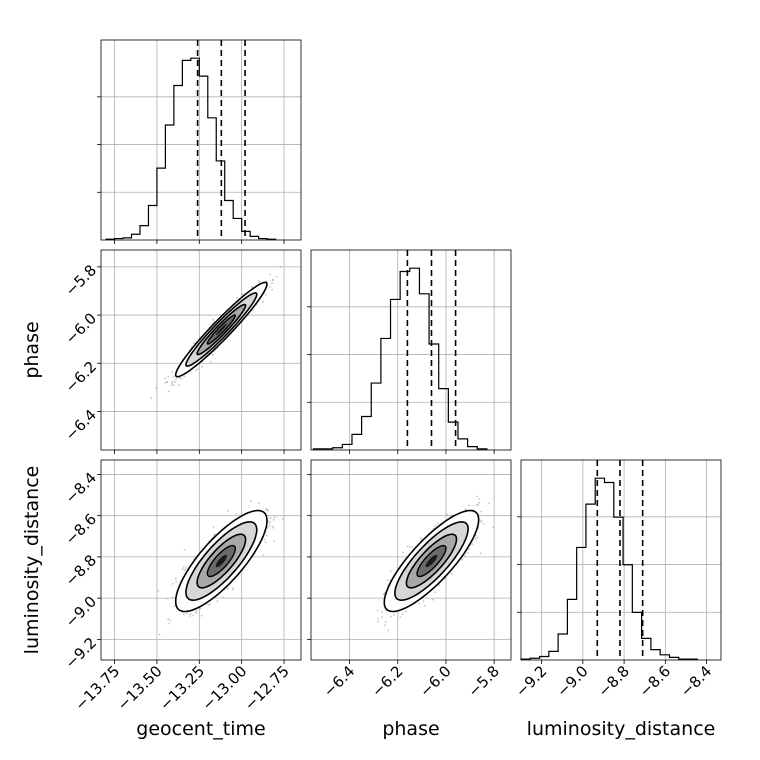 This screenshot has height=760, width=760. I want to click on x-tick-label: −6.0, so click(435, 681).